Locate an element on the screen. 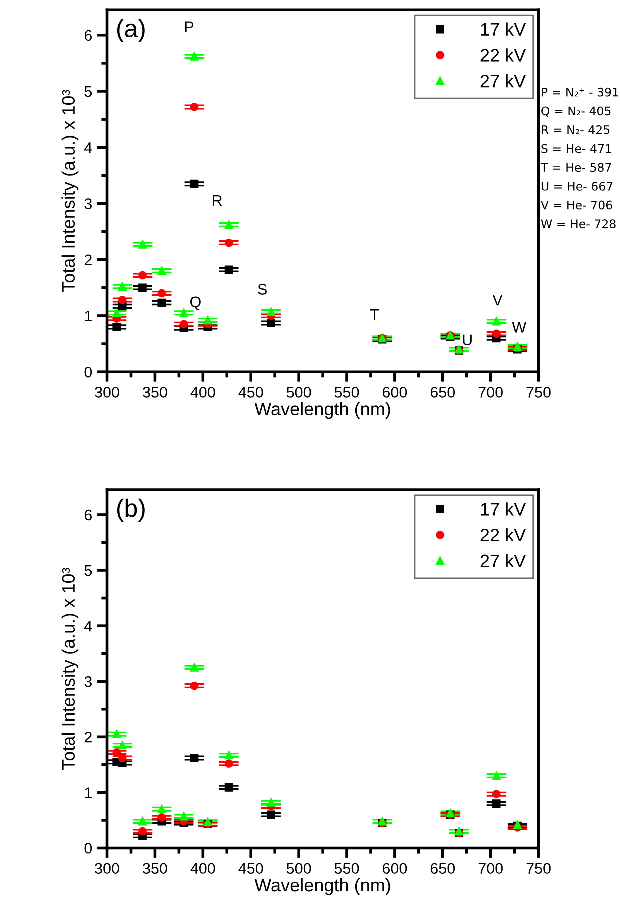 The width and height of the screenshot is (620, 921). chart-title: (b) is located at coordinates (131, 510).